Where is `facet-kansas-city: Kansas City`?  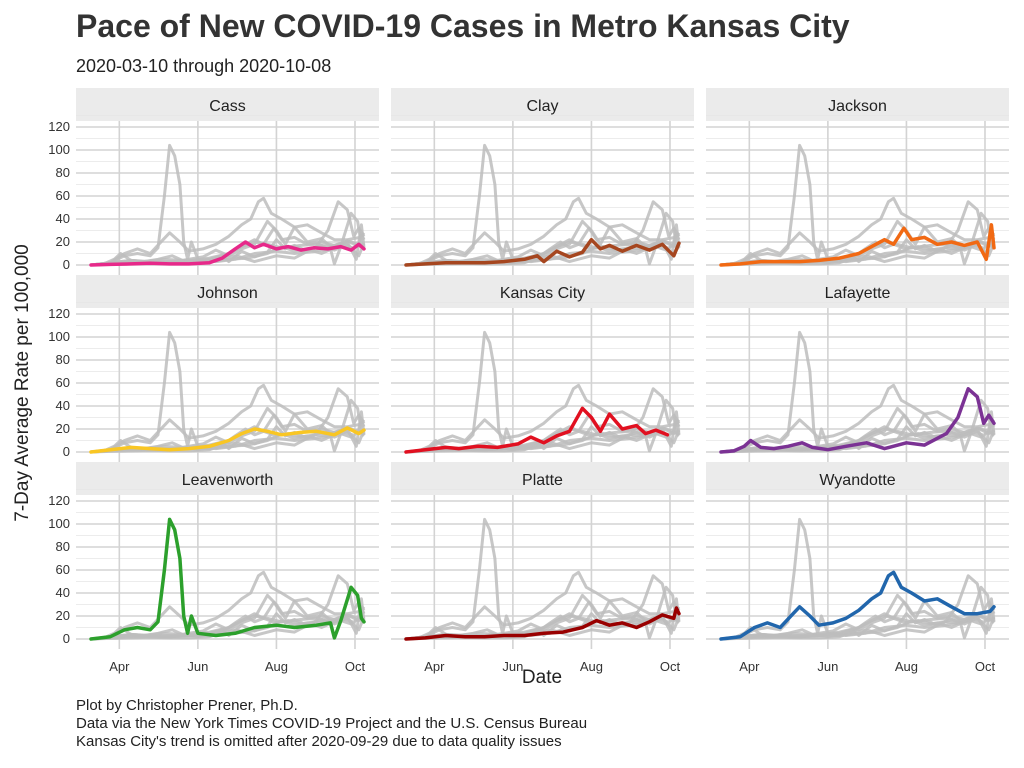
facet-kansas-city: Kansas City is located at coordinates (542, 368).